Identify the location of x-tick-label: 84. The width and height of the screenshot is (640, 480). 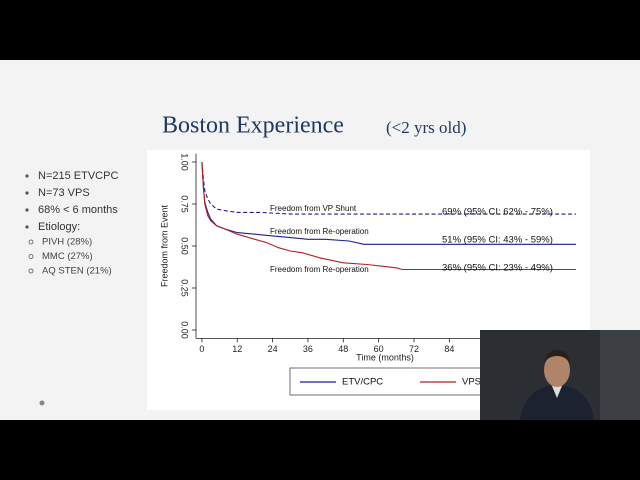
(449, 349).